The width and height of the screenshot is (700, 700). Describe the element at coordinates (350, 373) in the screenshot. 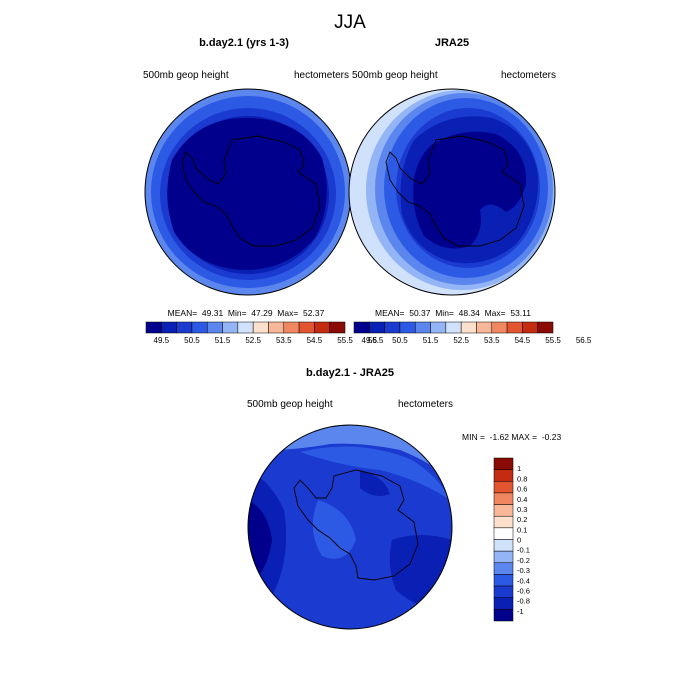

I see `panel-diff-title: b.day2.1 - JRA25` at that location.